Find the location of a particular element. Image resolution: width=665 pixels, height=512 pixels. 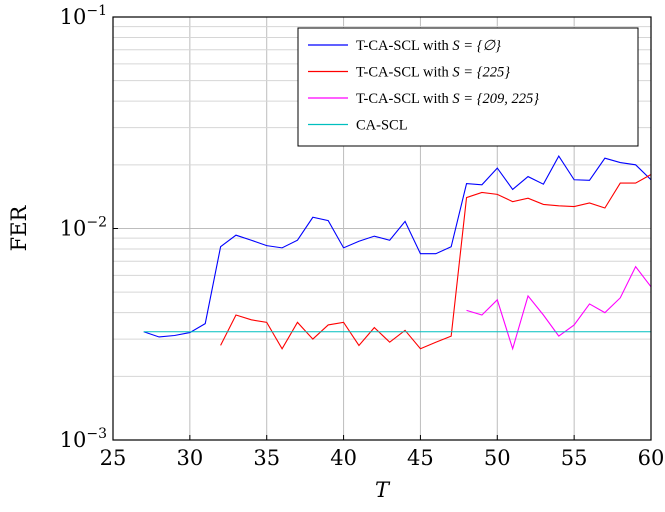

y-tick-label: 10⁻¹ is located at coordinates (83, 16).